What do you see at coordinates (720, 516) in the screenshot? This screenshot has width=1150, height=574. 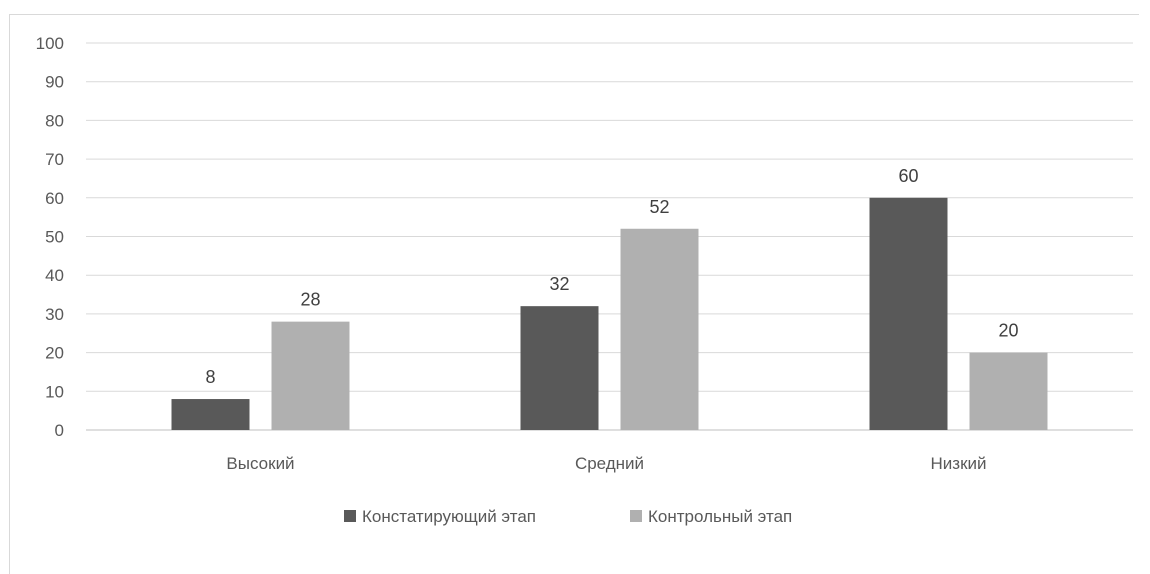 I see `legend-label: Контрольный этап` at bounding box center [720, 516].